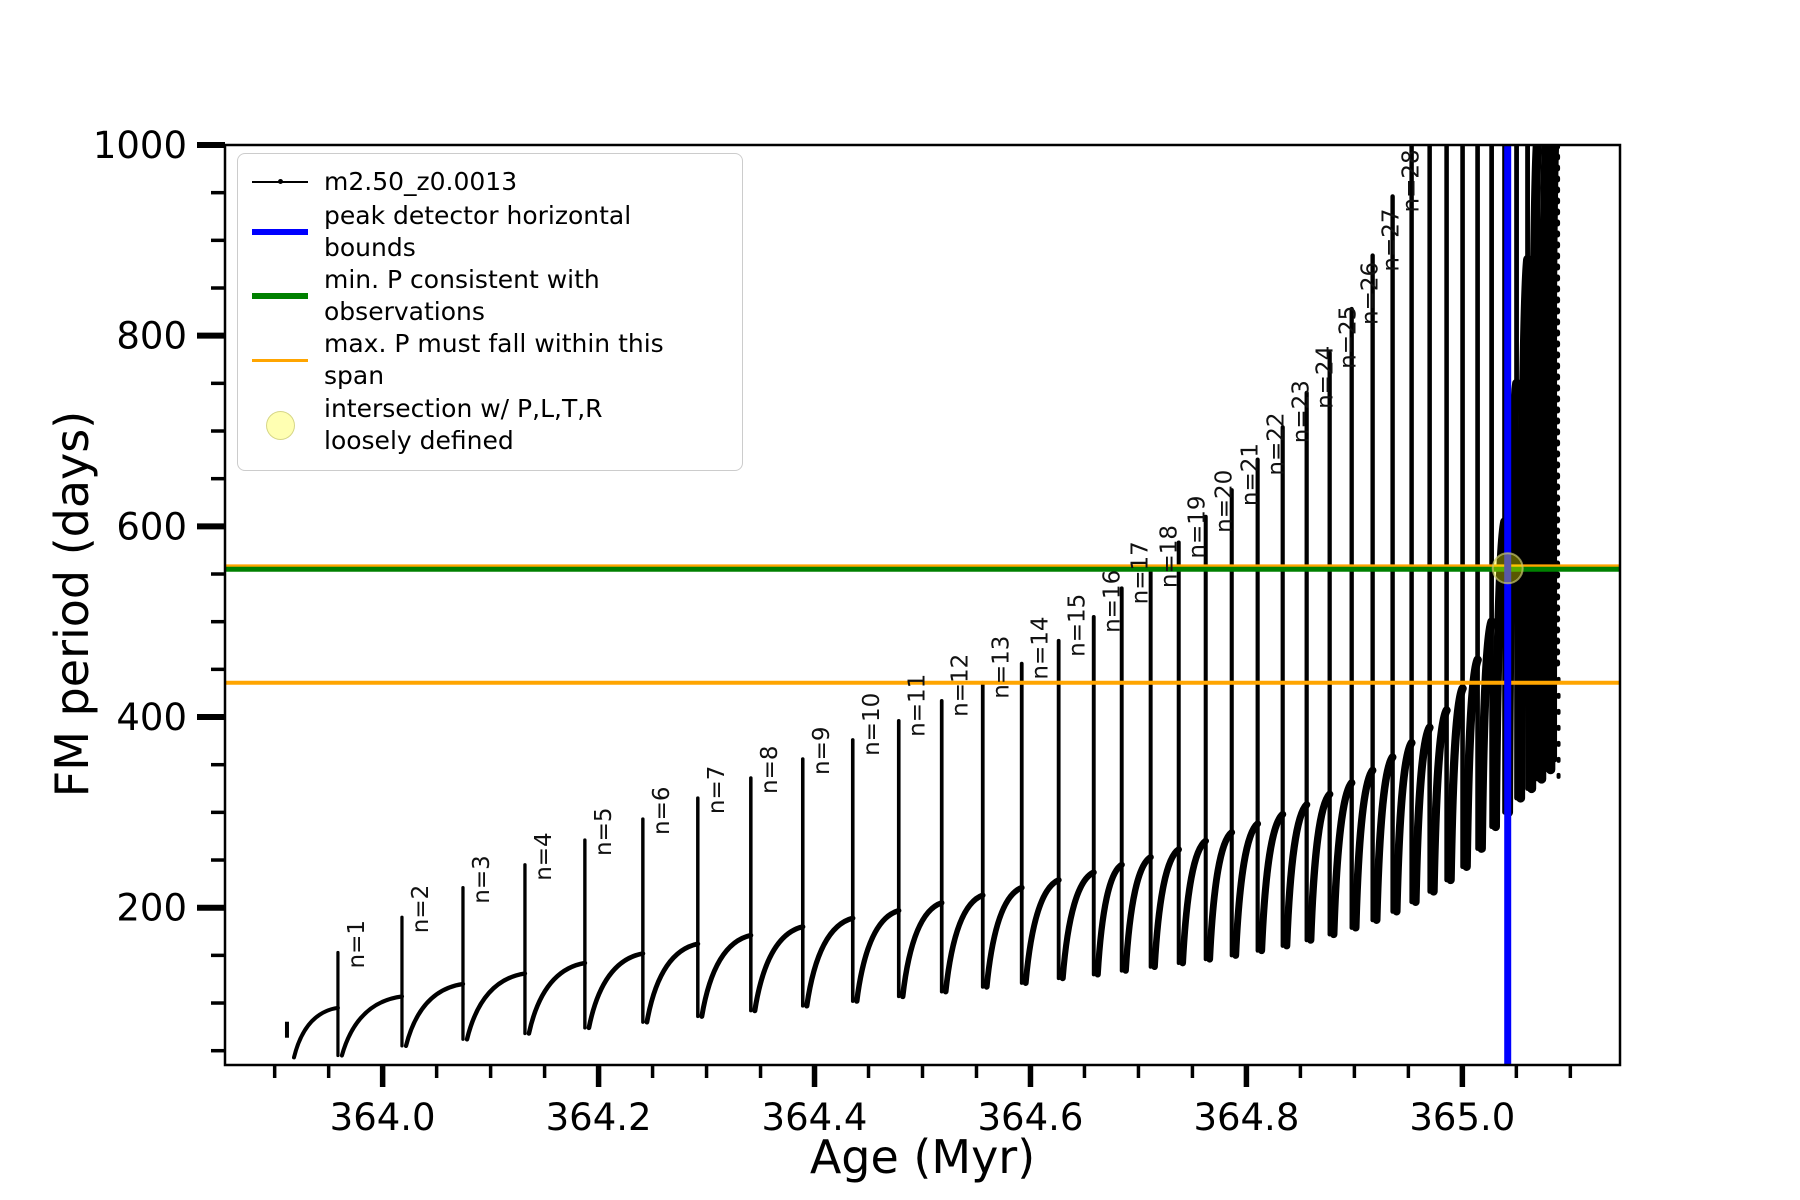 This screenshot has height=1200, width=1800. What do you see at coordinates (463, 424) in the screenshot?
I see `legend-label-intersection: intersection w/ P,L,T,R loosely defined` at bounding box center [463, 424].